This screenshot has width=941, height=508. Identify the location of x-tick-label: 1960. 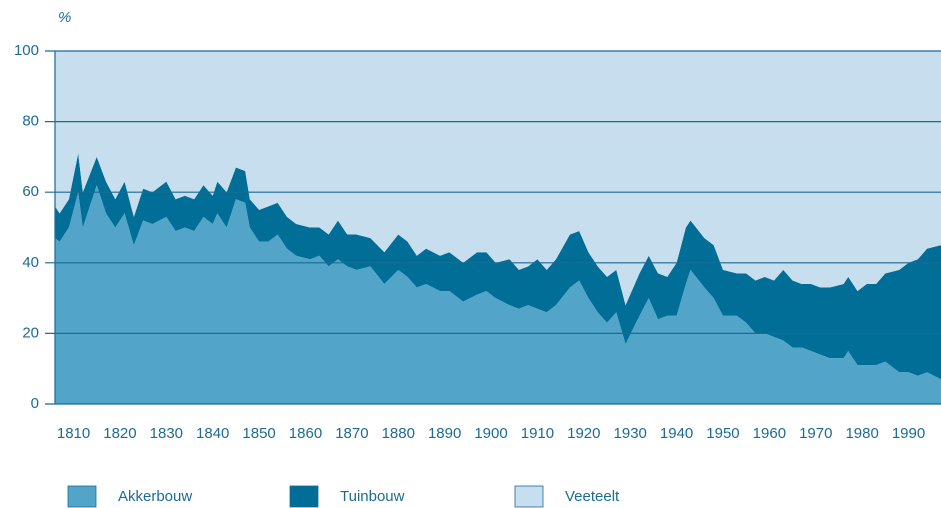
(769, 433).